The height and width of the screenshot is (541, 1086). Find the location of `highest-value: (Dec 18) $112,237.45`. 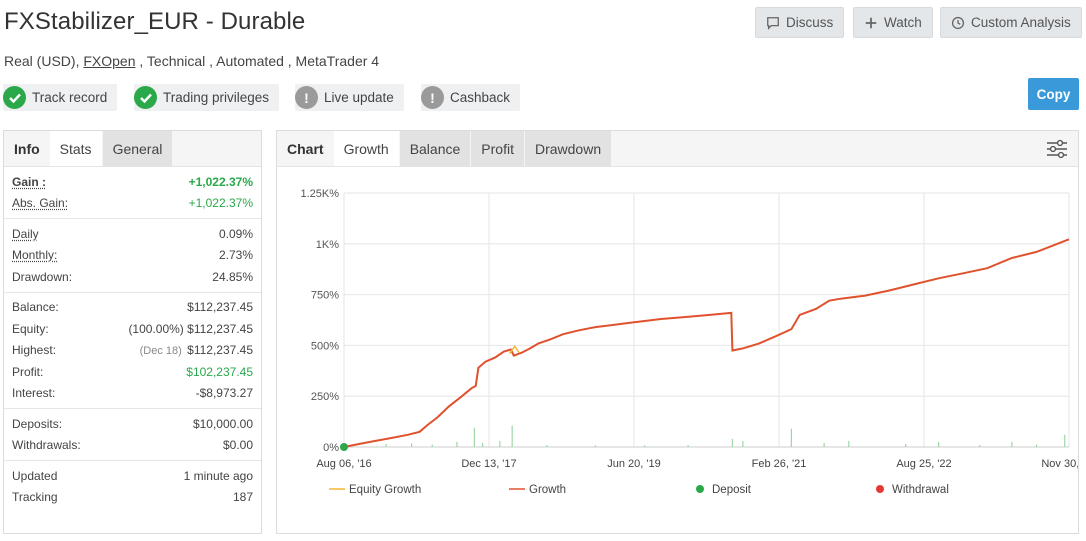

highest-value: (Dec 18) $112,237.45 is located at coordinates (196, 350).